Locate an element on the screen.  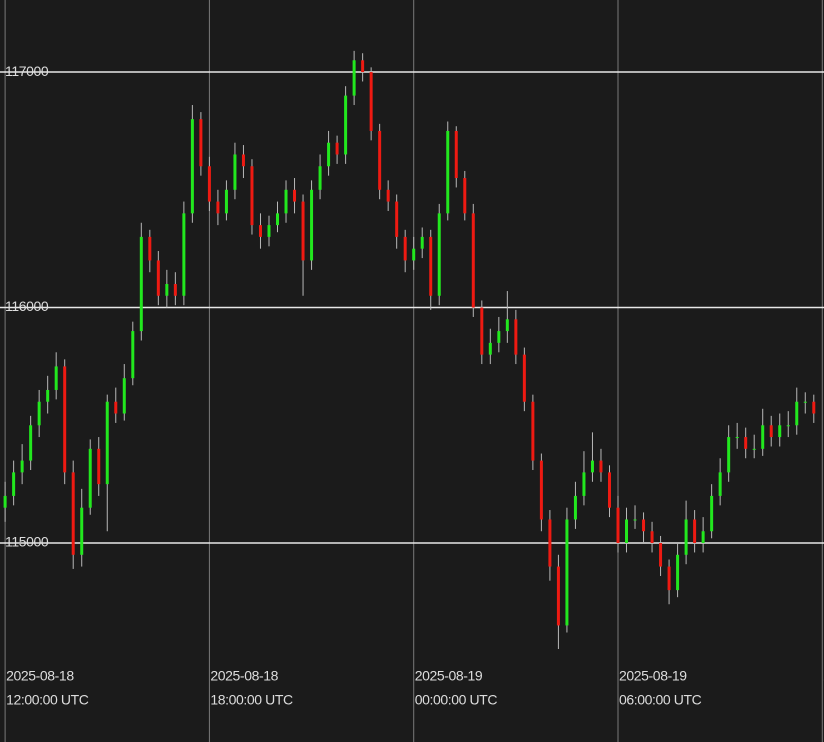
x-tick-label: 12:00:00 UTC is located at coordinates (47, 700).